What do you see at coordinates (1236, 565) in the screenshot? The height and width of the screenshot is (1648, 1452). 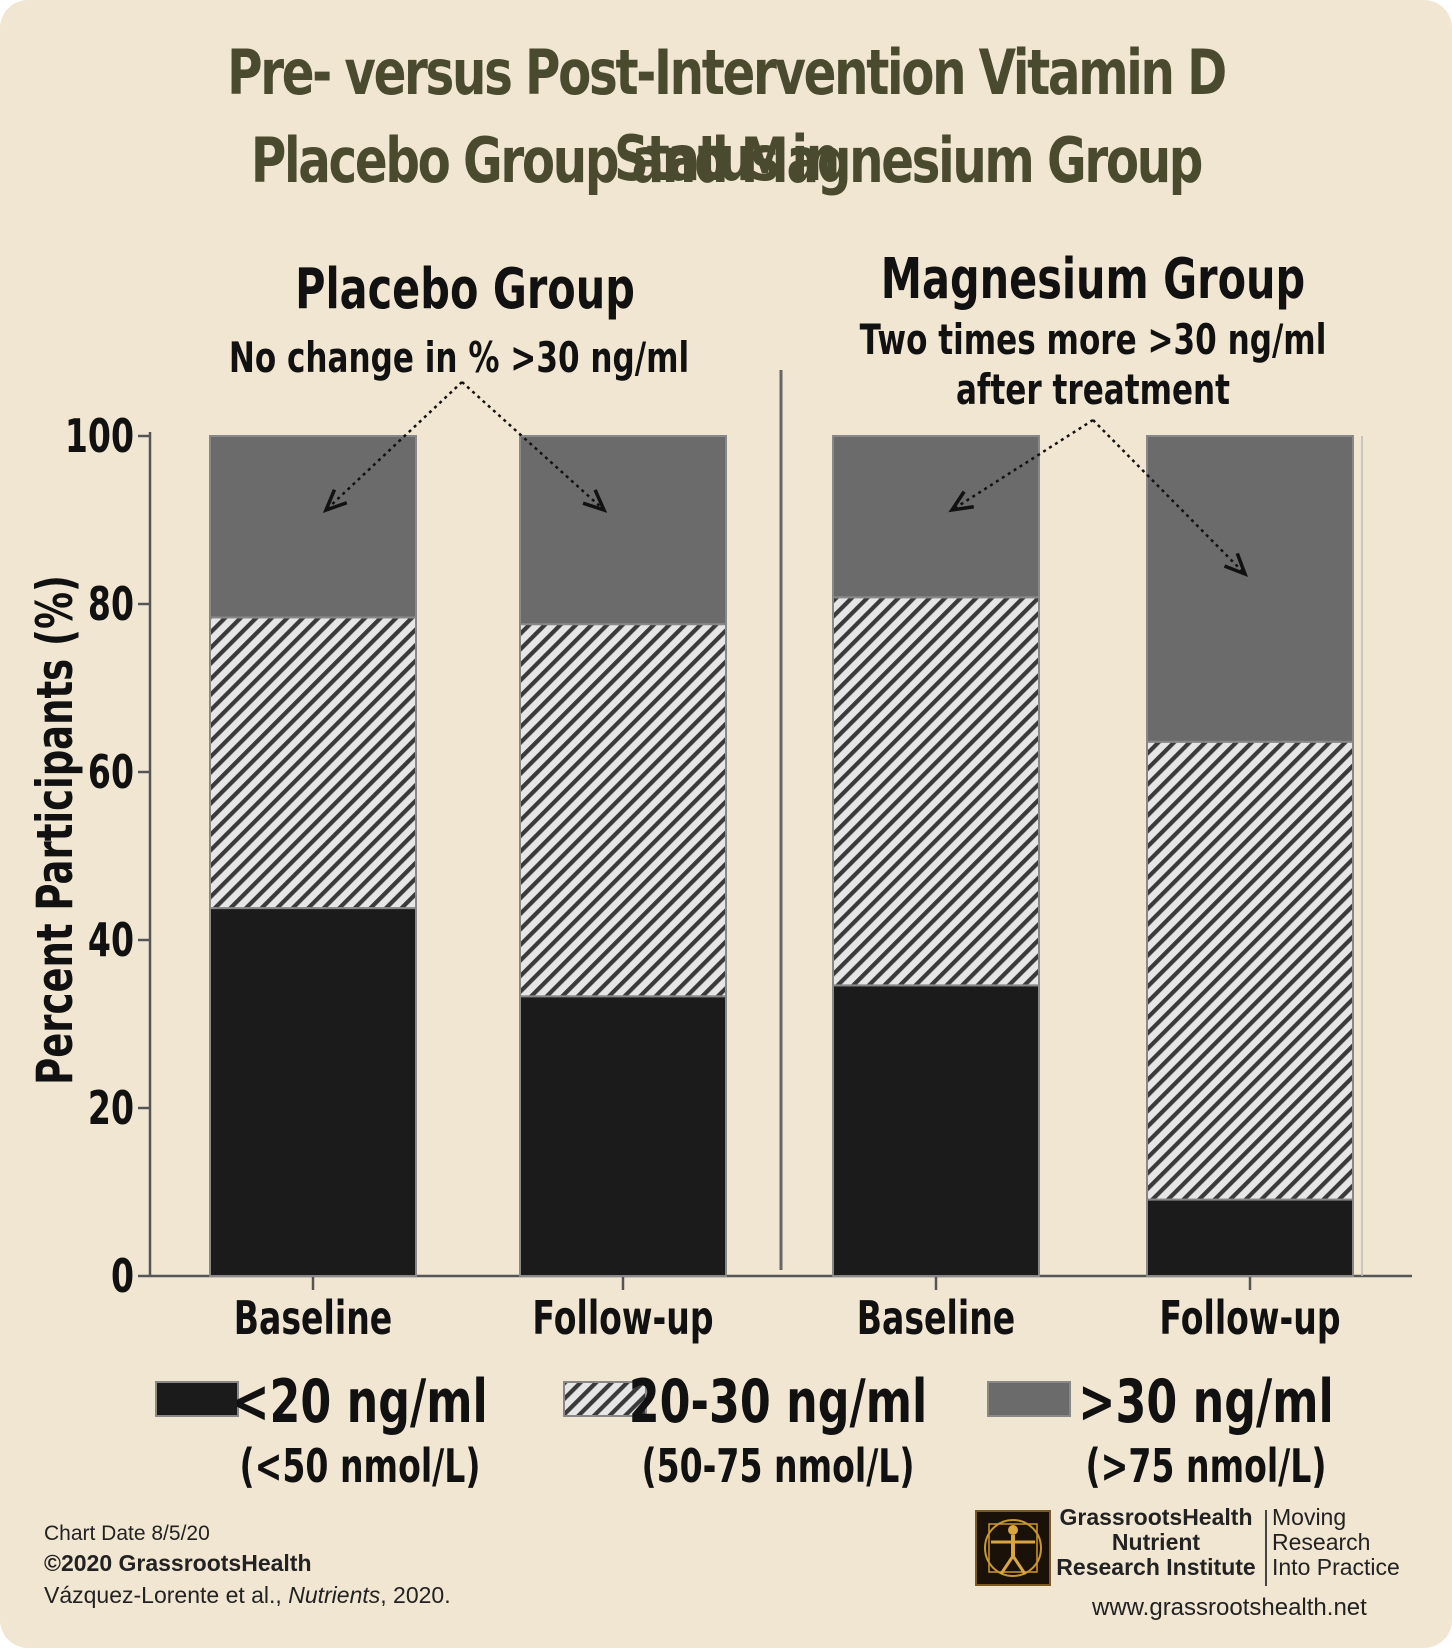 I see `magnesium-arrow-followup-head` at bounding box center [1236, 565].